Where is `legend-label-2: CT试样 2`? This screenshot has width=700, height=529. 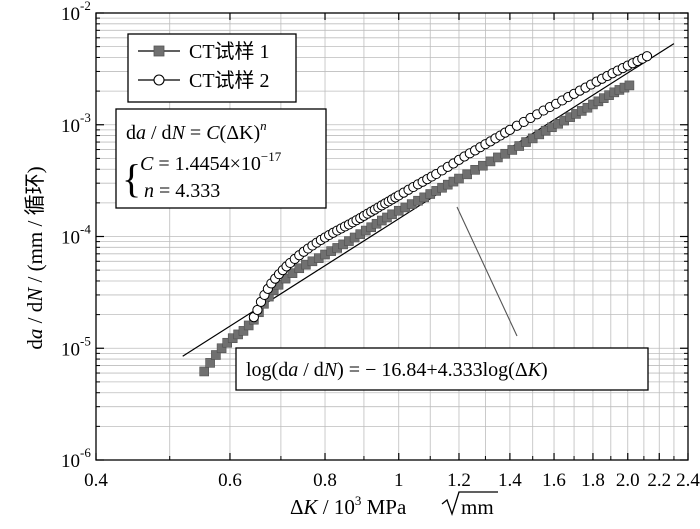 legend-label-2: CT试样 2 is located at coordinates (229, 80).